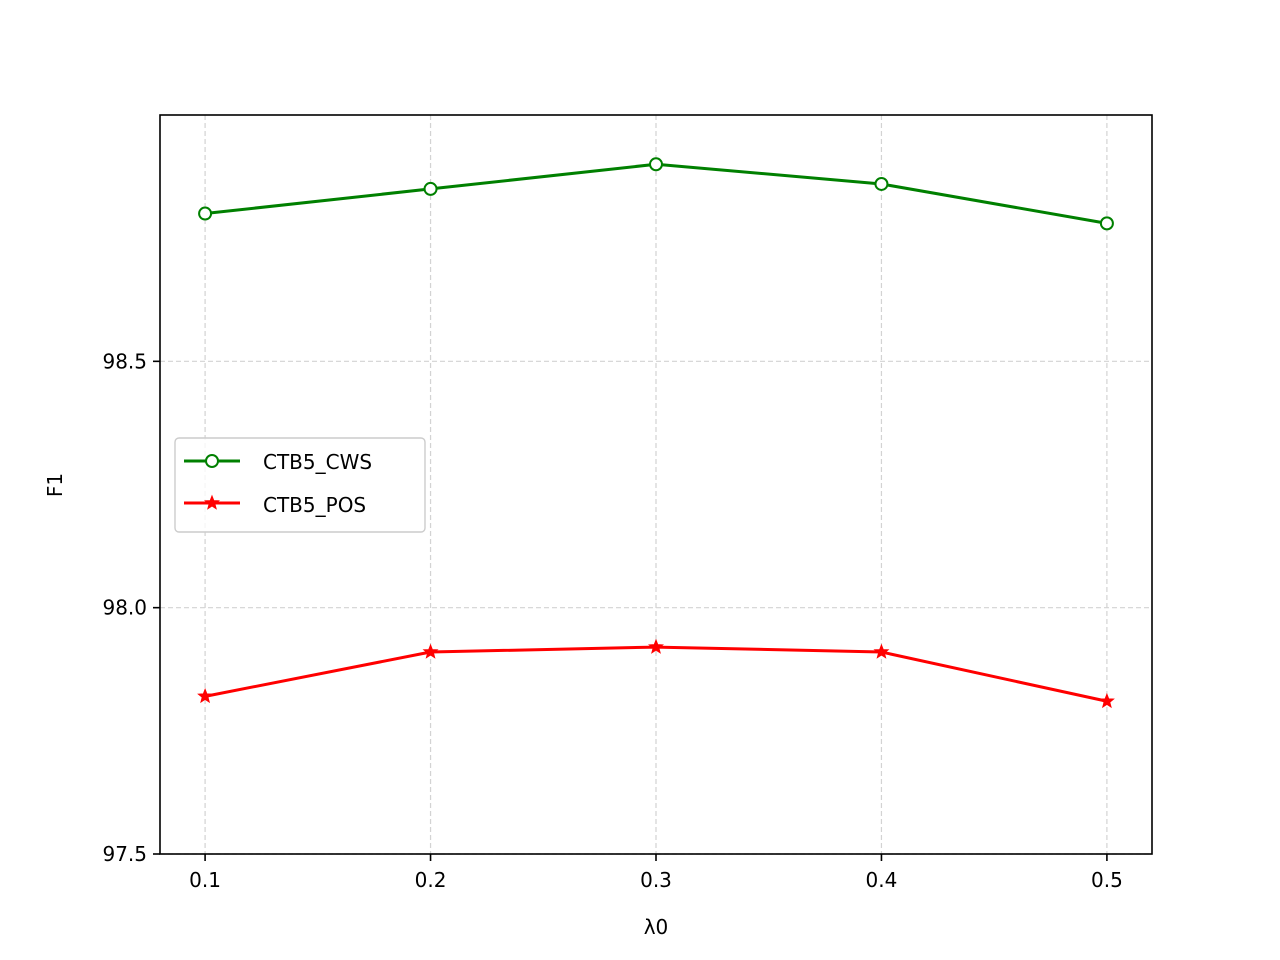 This screenshot has height=960, width=1280. What do you see at coordinates (55, 485) in the screenshot?
I see `y-axis-label: F1` at bounding box center [55, 485].